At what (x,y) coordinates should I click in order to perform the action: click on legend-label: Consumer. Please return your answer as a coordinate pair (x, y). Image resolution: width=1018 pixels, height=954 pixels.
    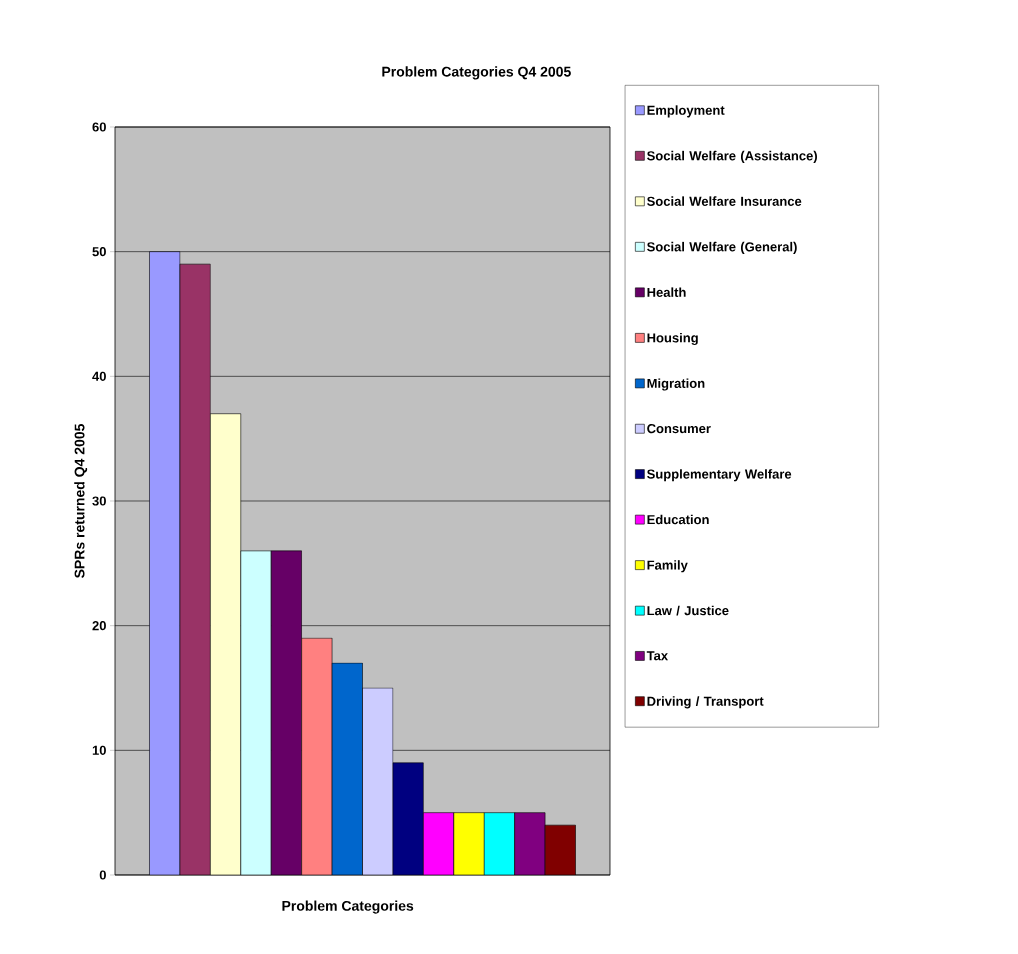
    Looking at the image, I should click on (679, 428).